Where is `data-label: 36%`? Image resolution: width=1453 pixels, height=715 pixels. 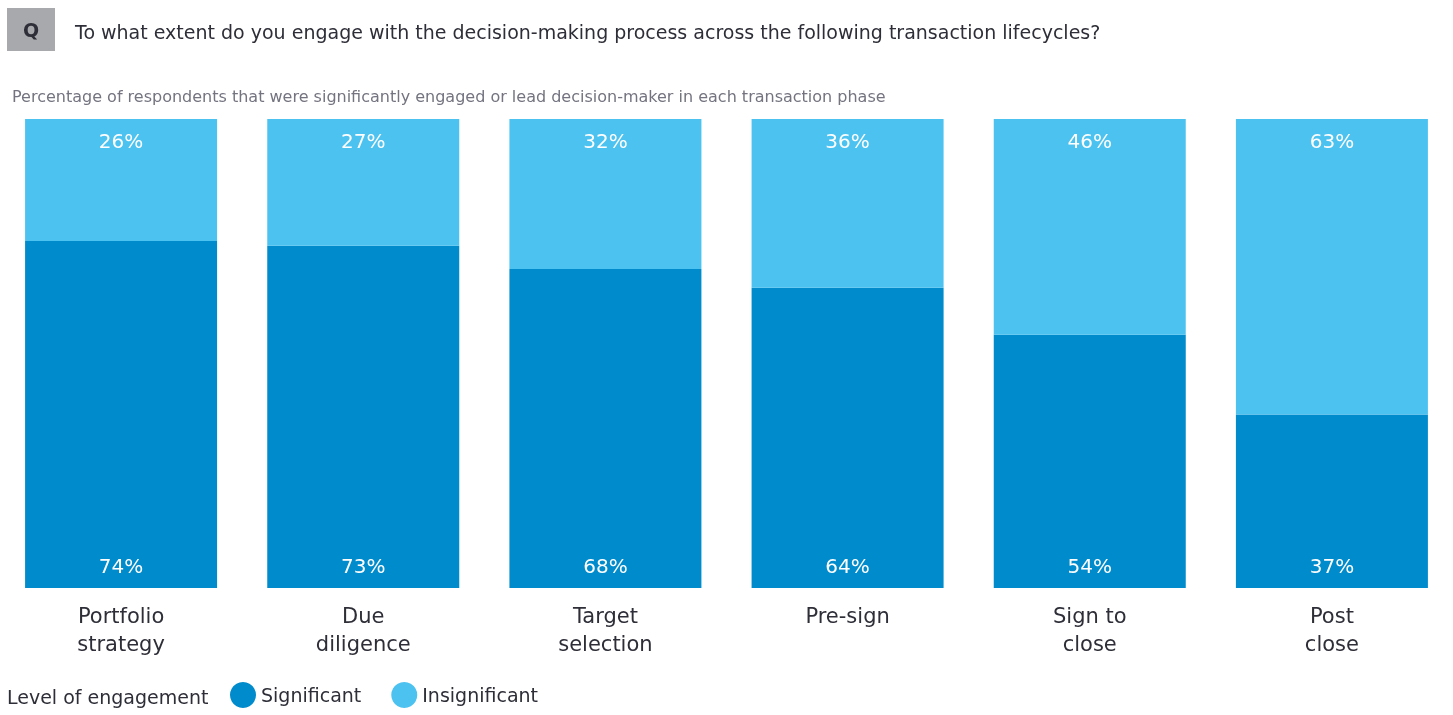
data-label: 36% is located at coordinates (847, 141).